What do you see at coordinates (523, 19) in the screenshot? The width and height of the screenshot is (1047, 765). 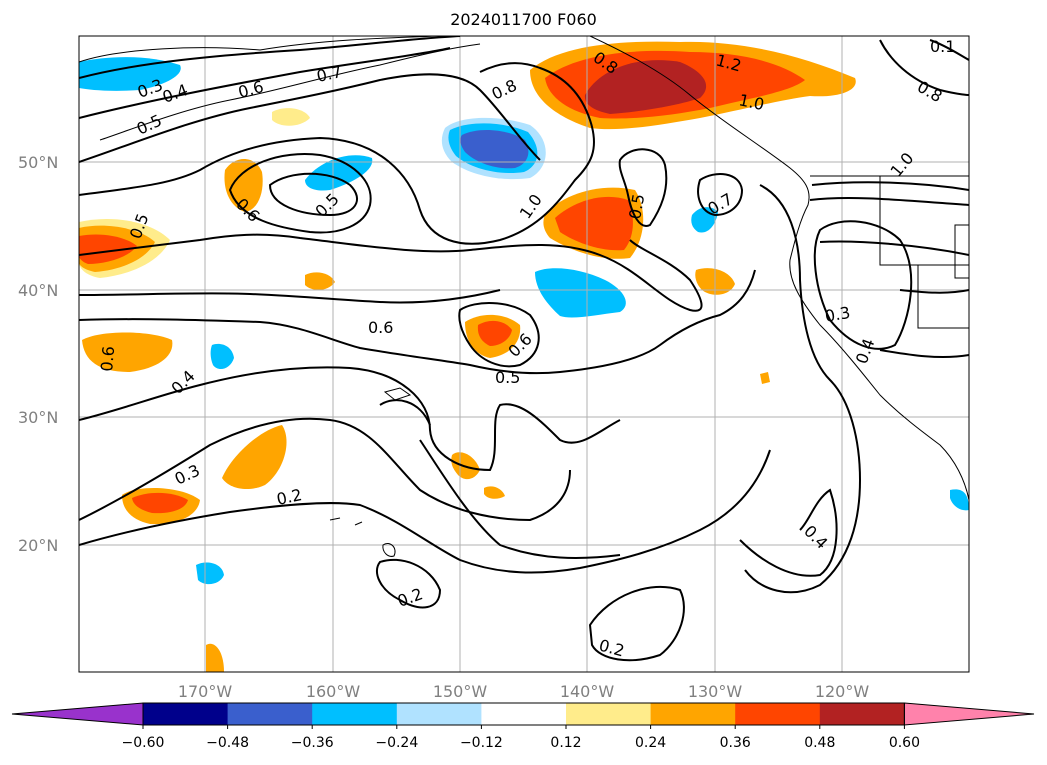 I see `map-title: 2024011700 F060` at bounding box center [523, 19].